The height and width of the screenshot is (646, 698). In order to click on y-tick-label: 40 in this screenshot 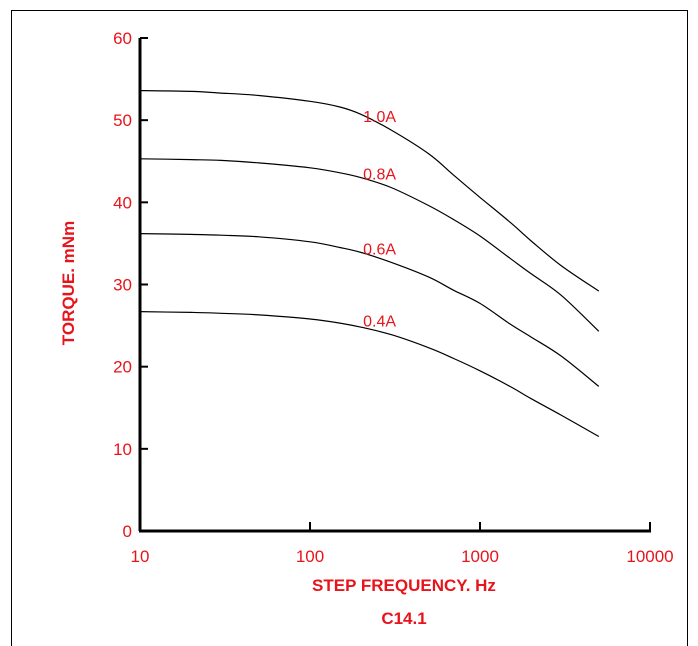, I will do `click(122, 202)`.